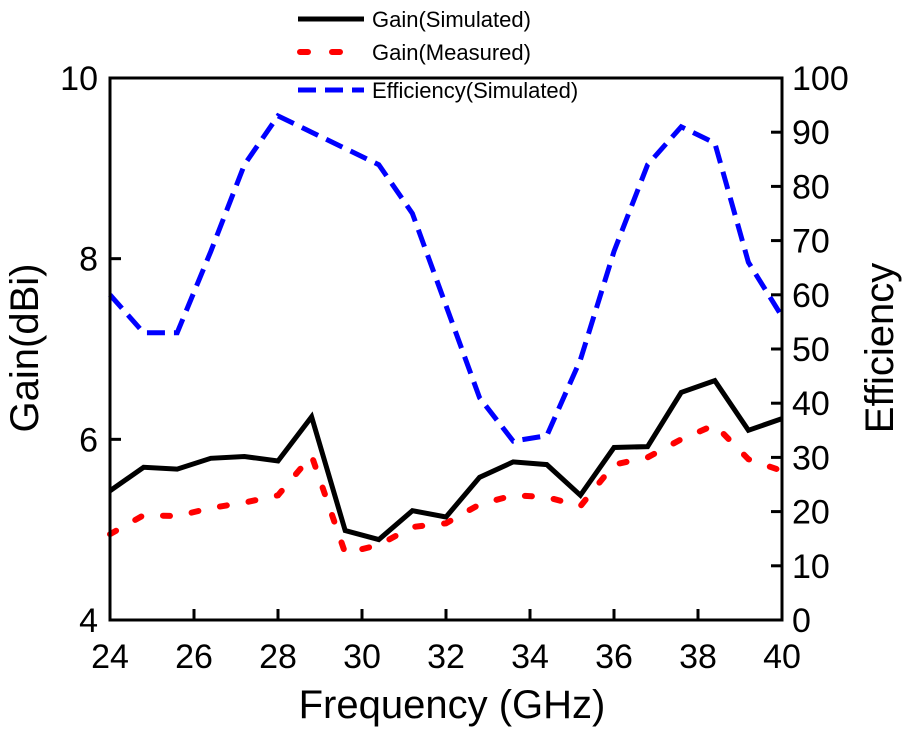 This screenshot has width=905, height=734. I want to click on y-left-tick-label-8: 8, so click(88, 260).